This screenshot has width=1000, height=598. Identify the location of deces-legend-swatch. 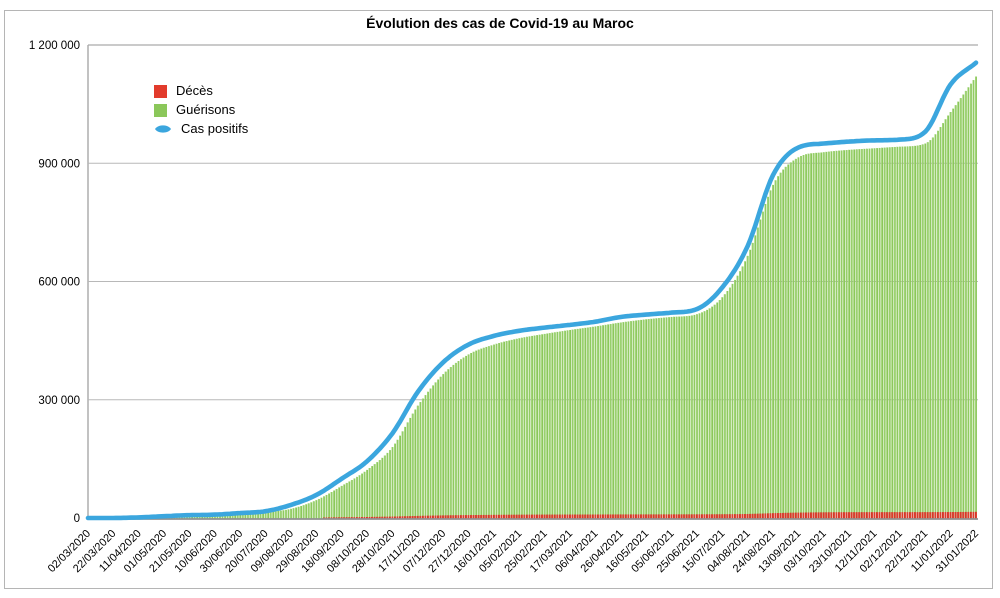
(160, 91).